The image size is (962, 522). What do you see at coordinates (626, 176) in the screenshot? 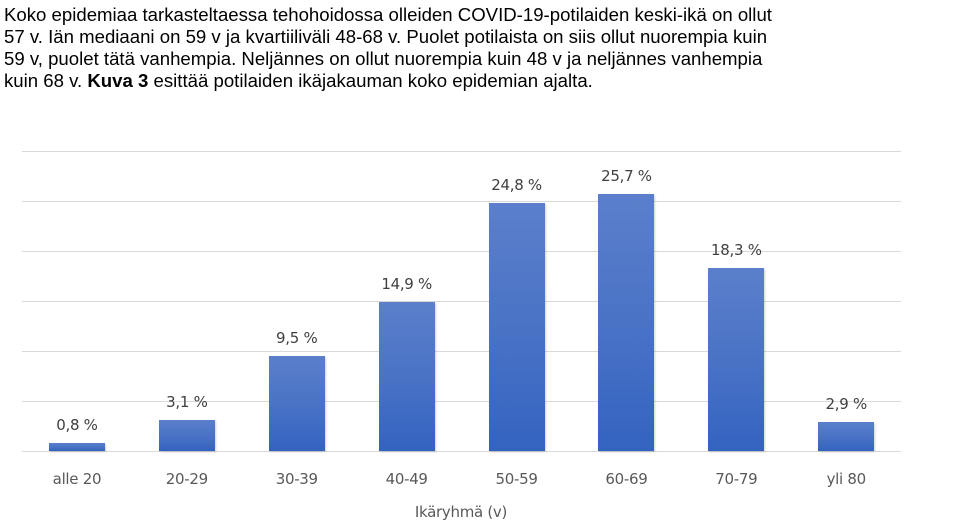
I see `bar-value-label: 25,7 %` at bounding box center [626, 176].